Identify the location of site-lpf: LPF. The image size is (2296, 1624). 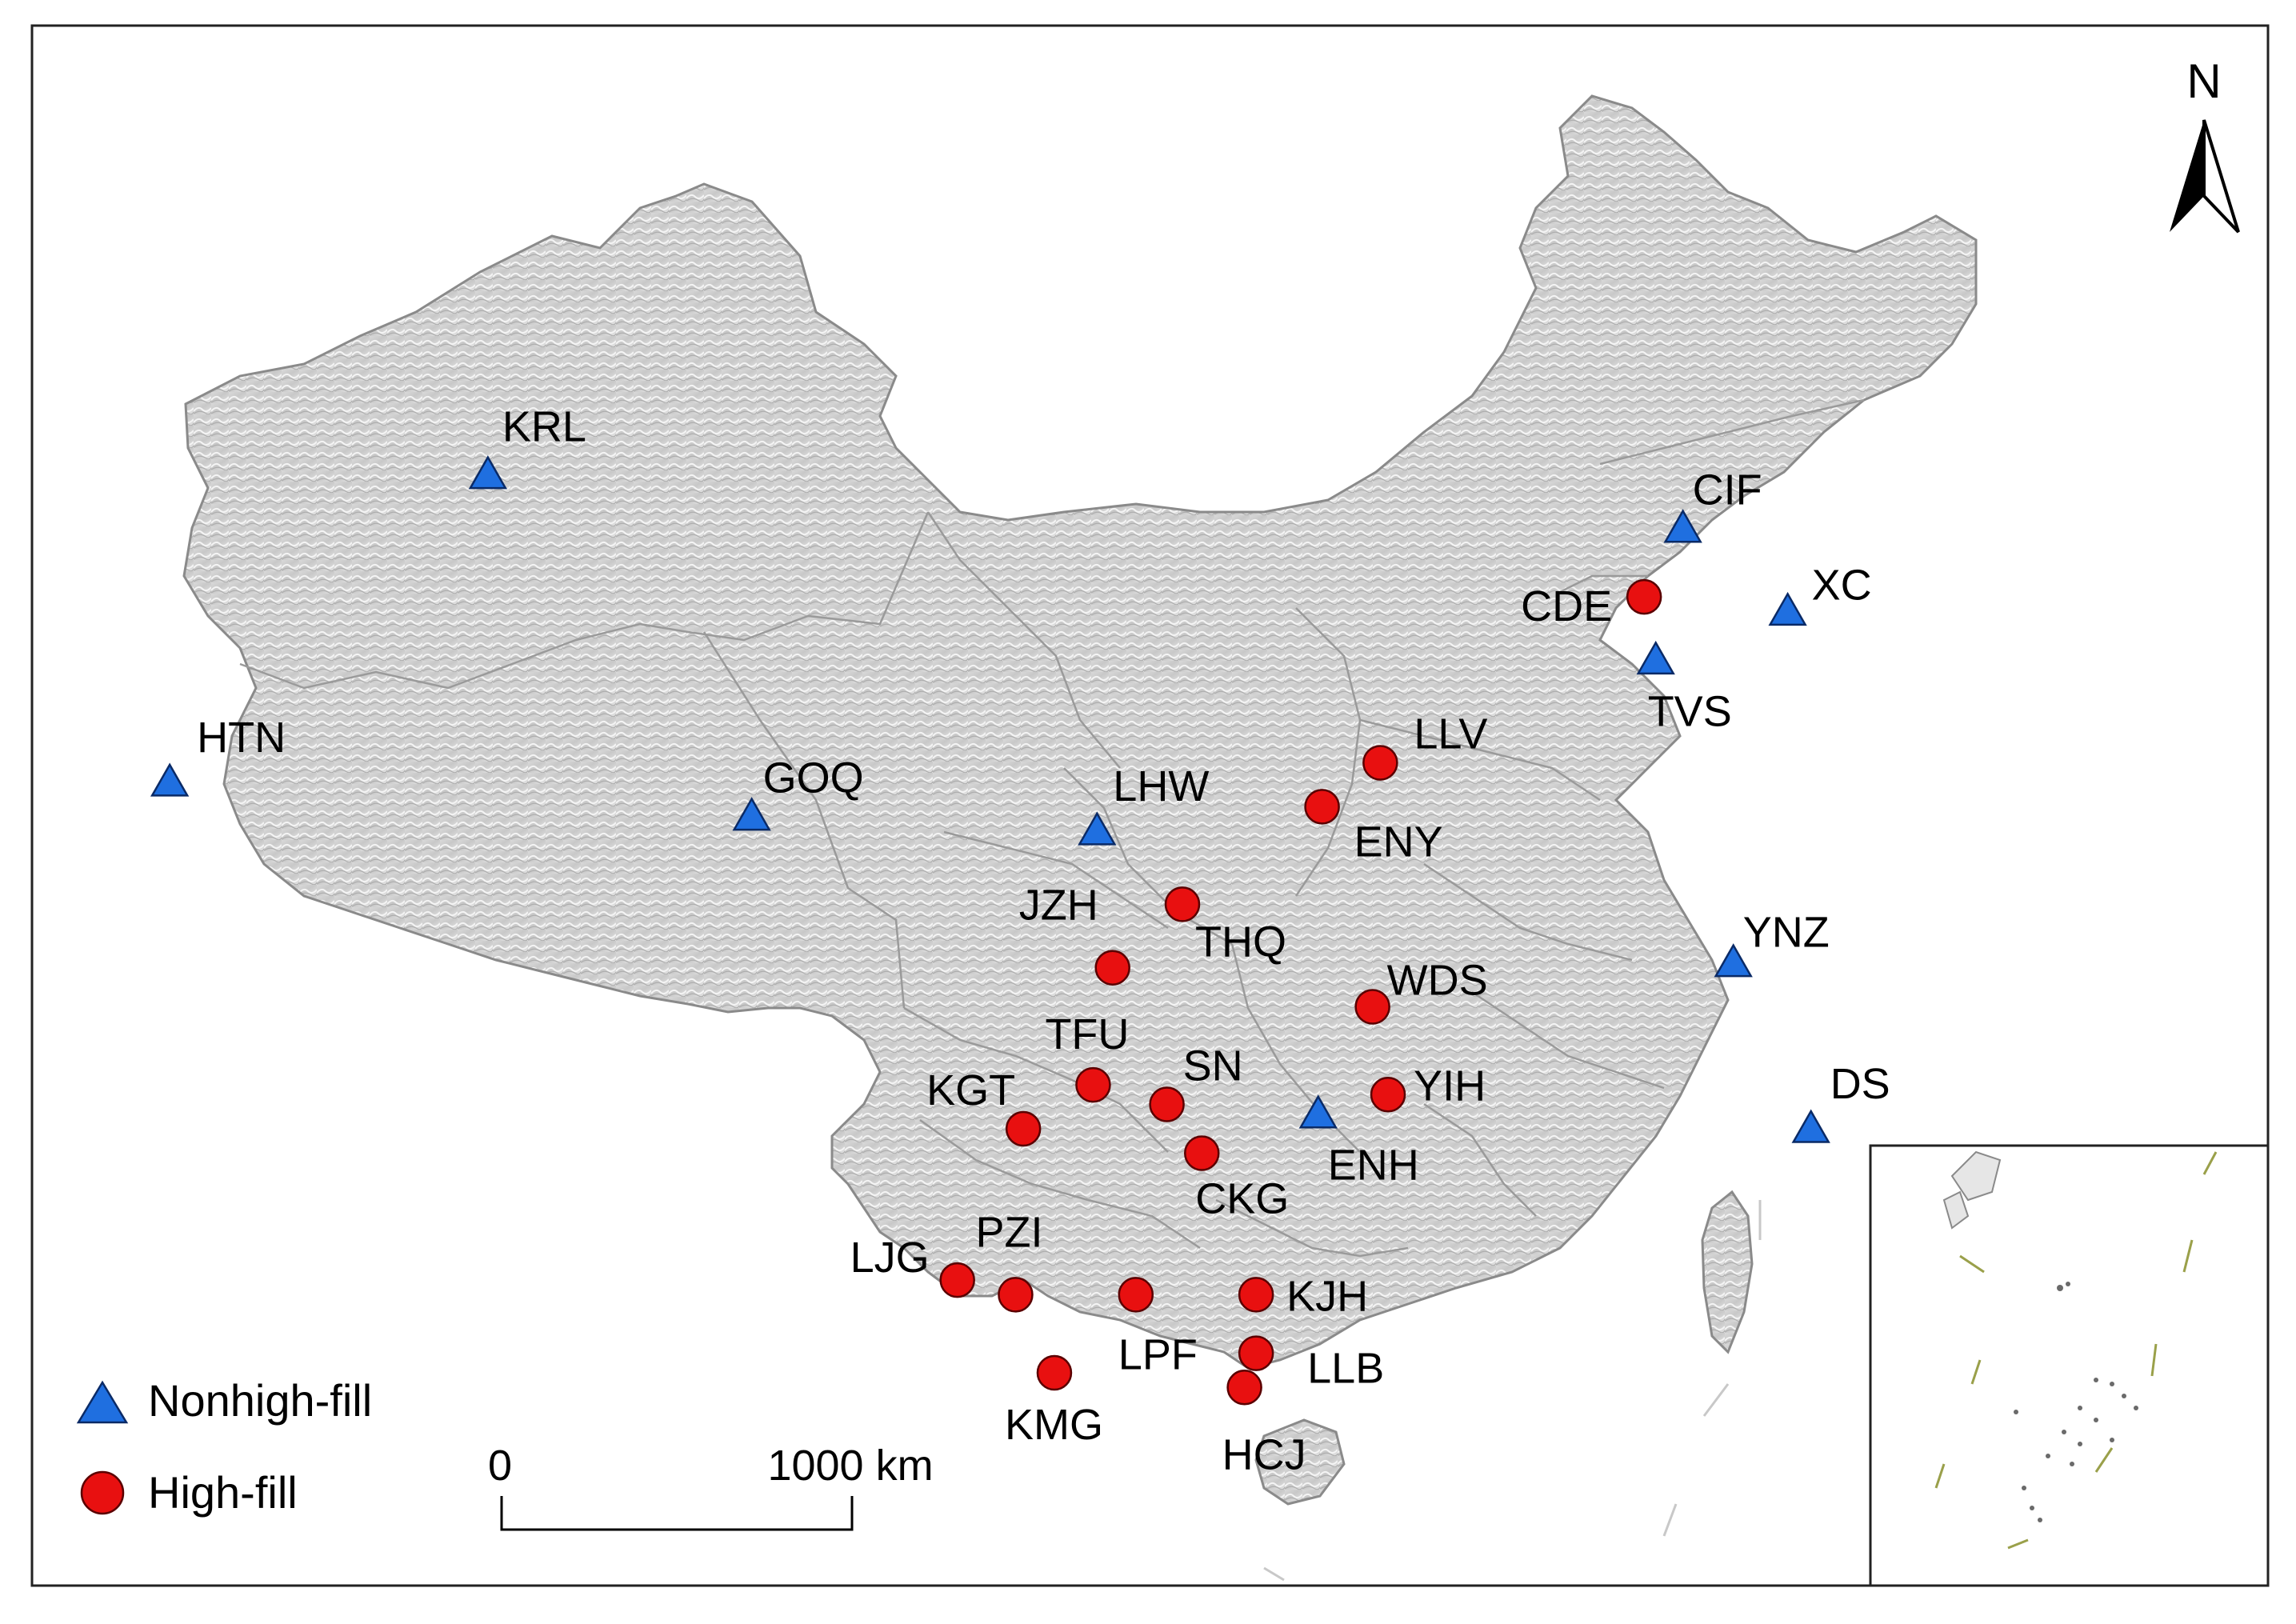
(1158, 1327).